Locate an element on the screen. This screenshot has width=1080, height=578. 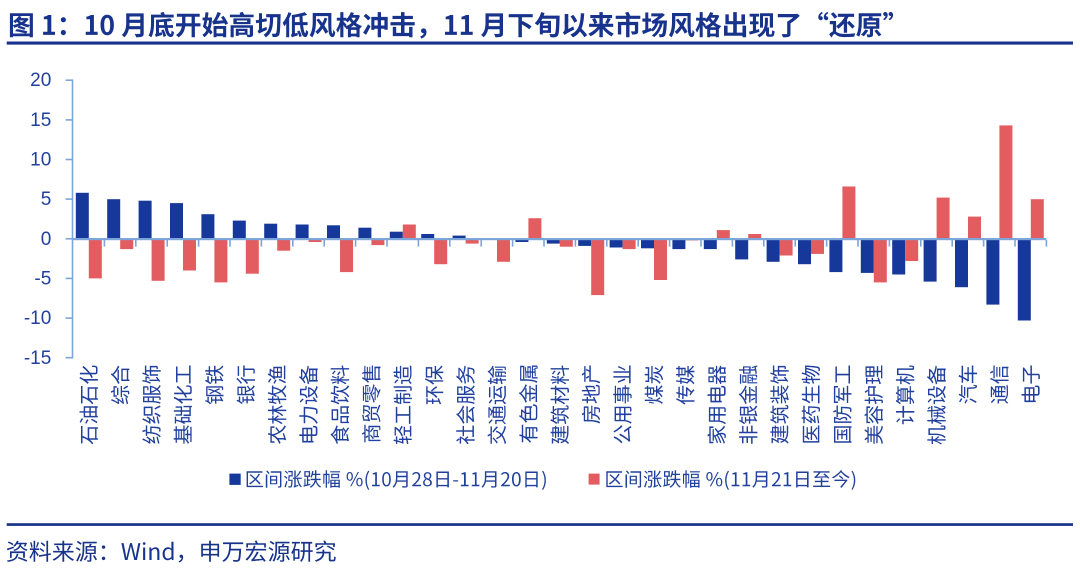
svg-text: -5 is located at coordinates (42, 278).